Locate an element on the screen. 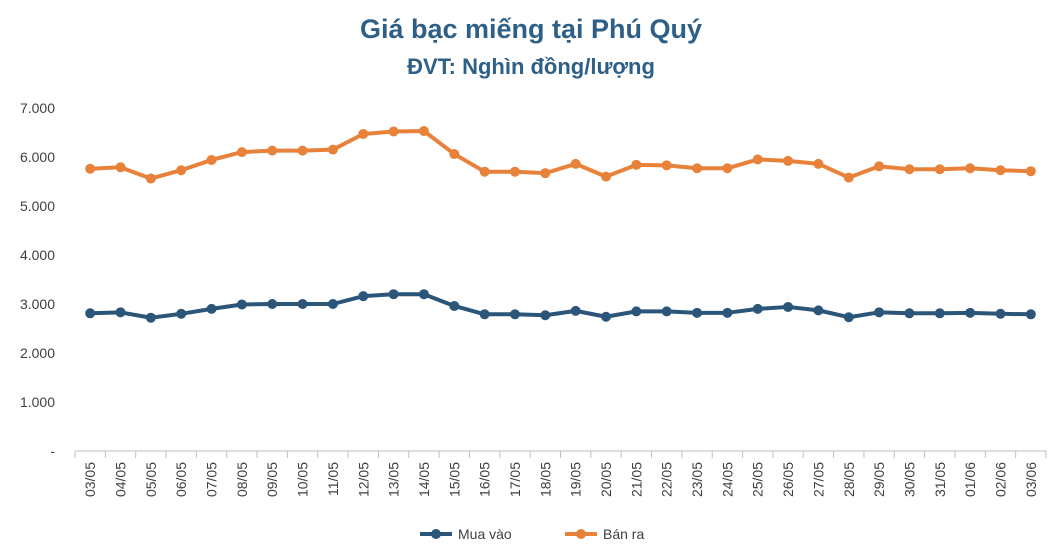  x-tick-label: 01/06 is located at coordinates (970, 479).